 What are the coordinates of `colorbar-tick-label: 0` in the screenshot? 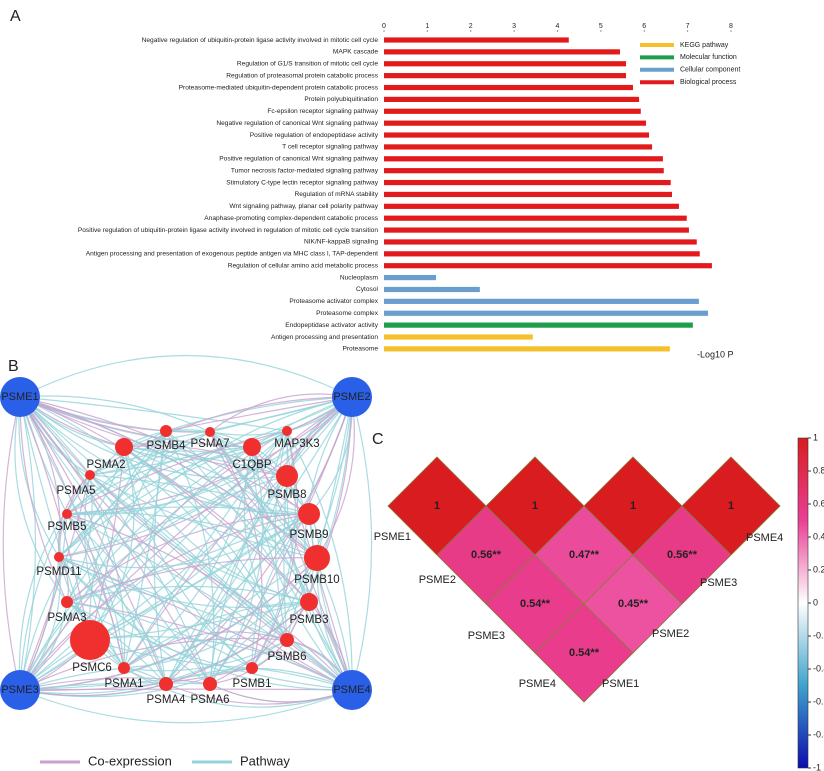 It's located at (815, 602).